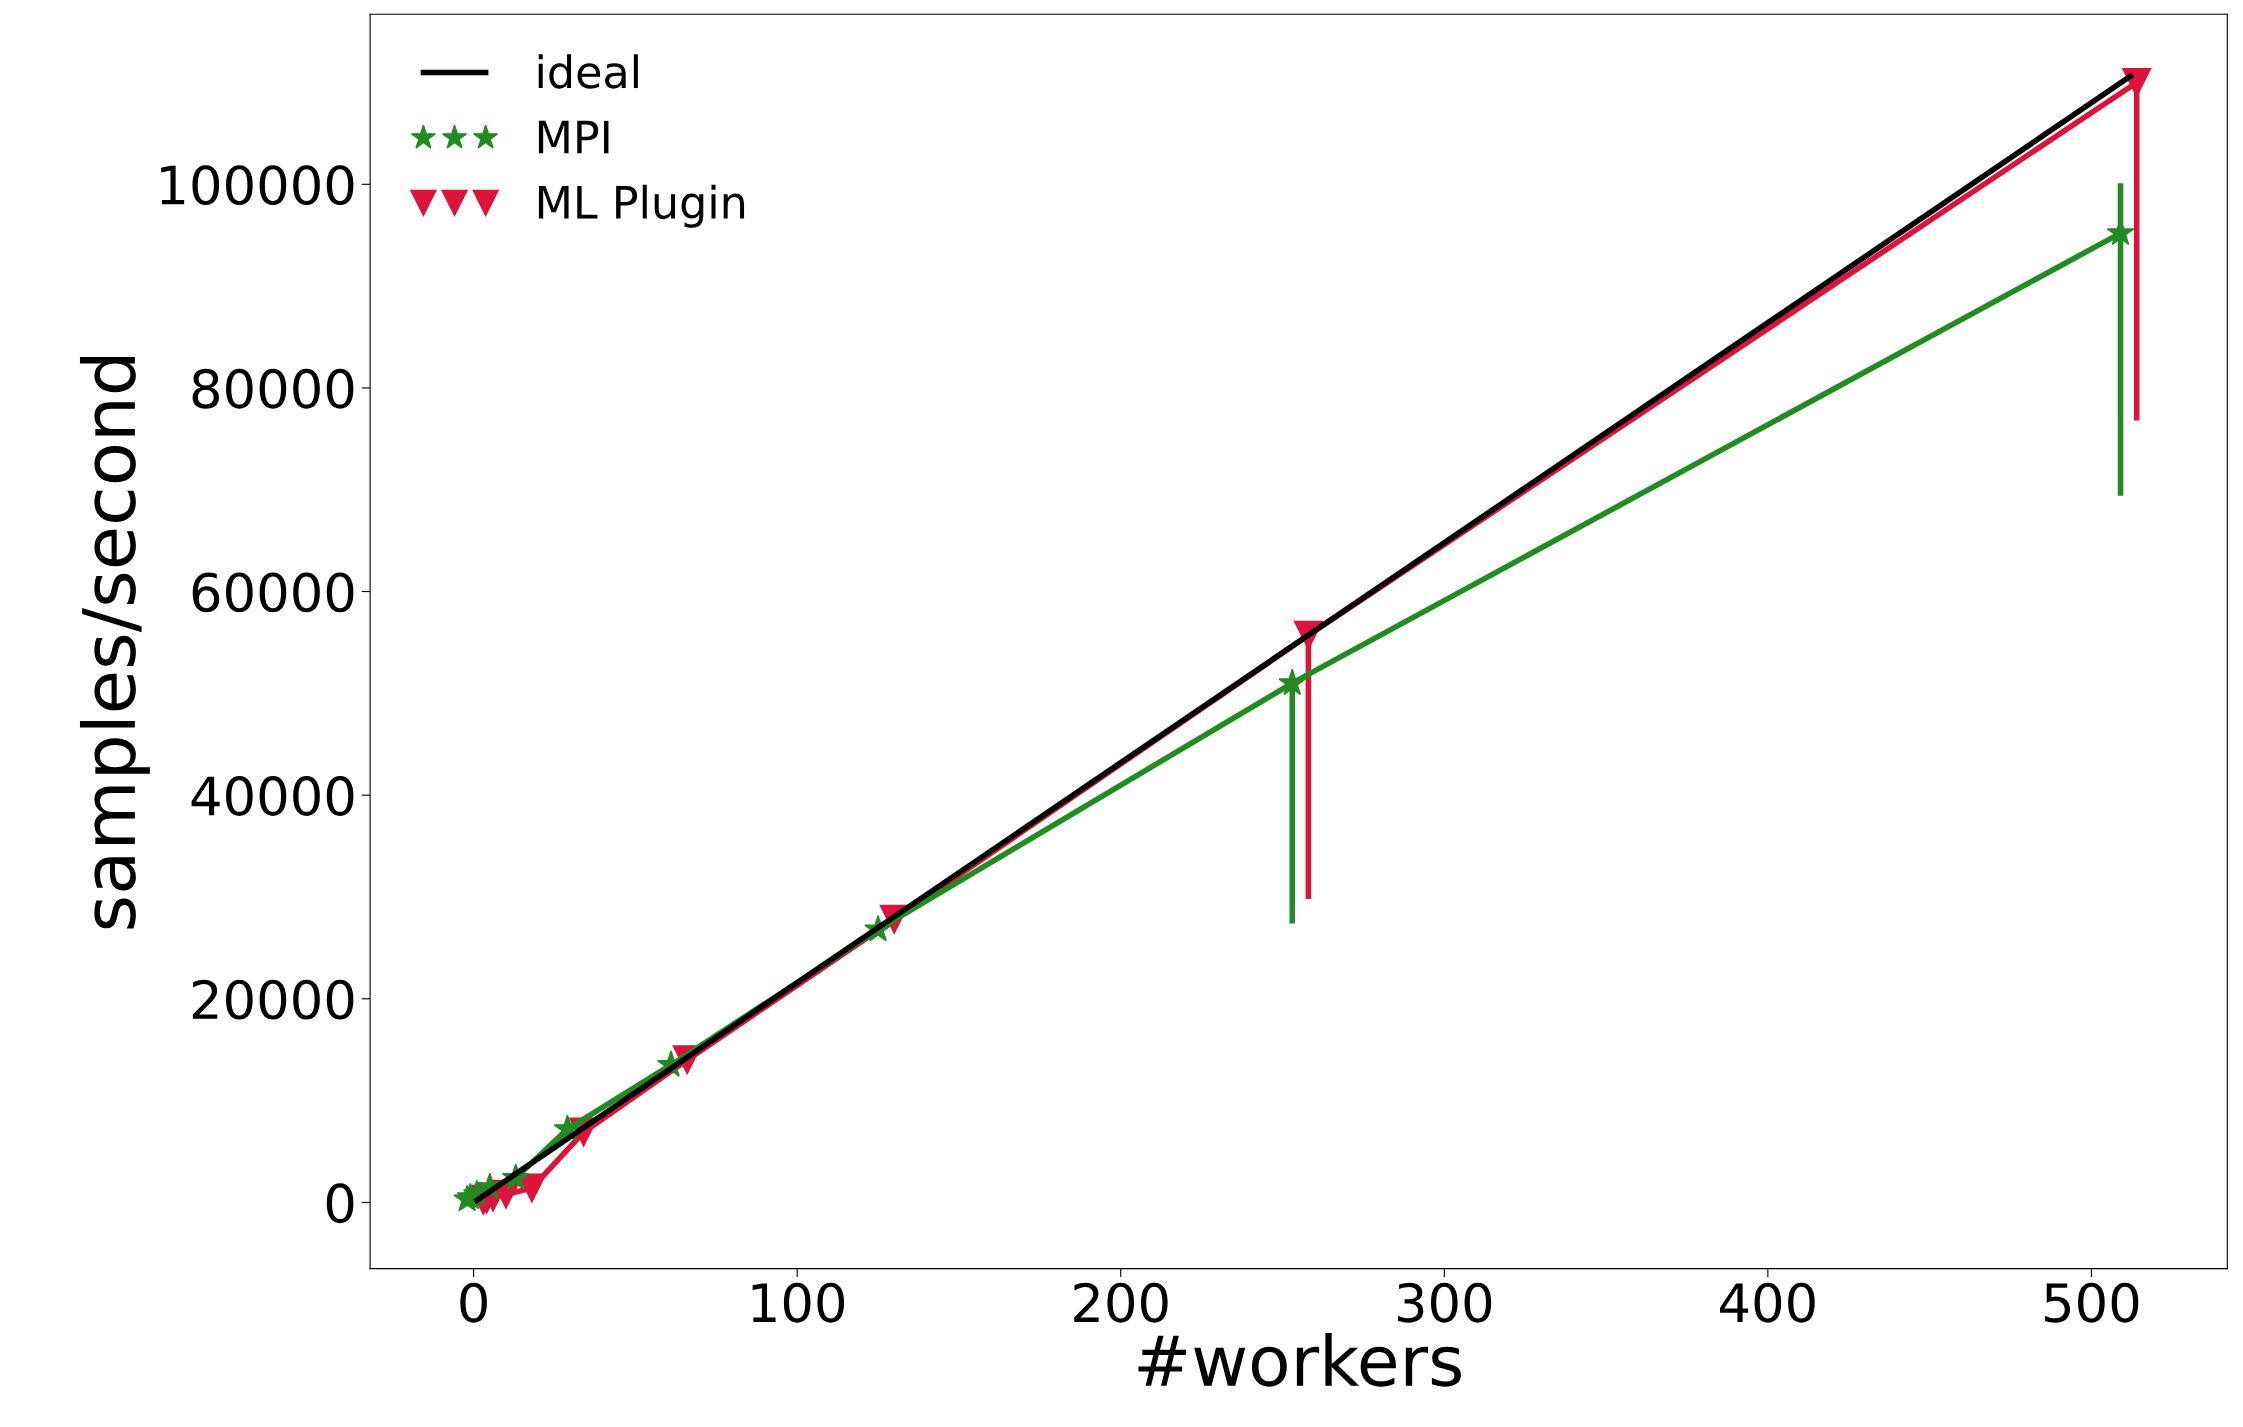 The image size is (2243, 1427). Describe the element at coordinates (340, 1203) in the screenshot. I see `y-tick-label: 0` at that location.